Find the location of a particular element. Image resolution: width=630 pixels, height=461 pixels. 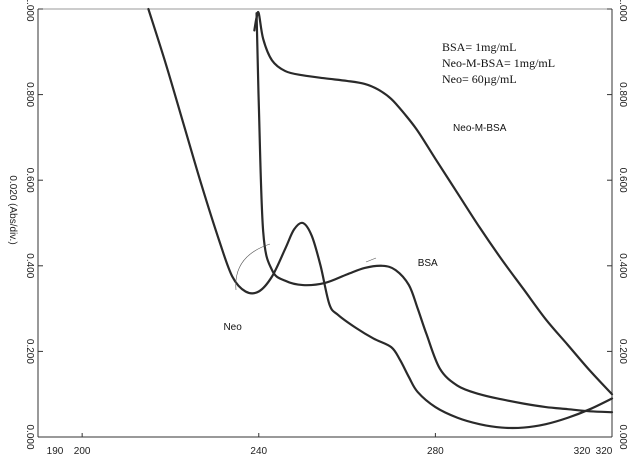

y-tick-label-right-1: 0.200 is located at coordinates (622, 351).